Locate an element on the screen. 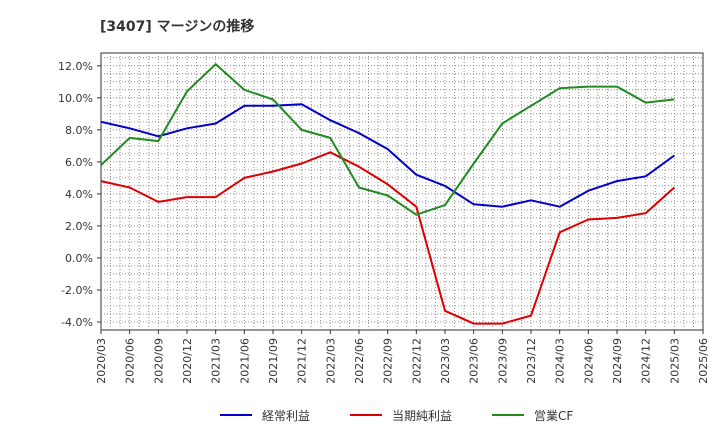  y-tick-label: 6.0% is located at coordinates (79, 162).